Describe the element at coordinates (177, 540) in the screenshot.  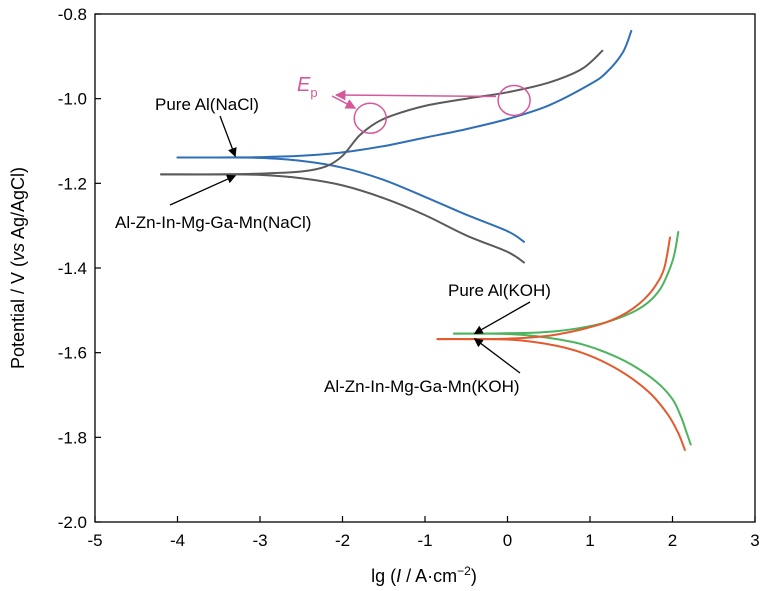
I see `x-tick-label: -4` at that location.